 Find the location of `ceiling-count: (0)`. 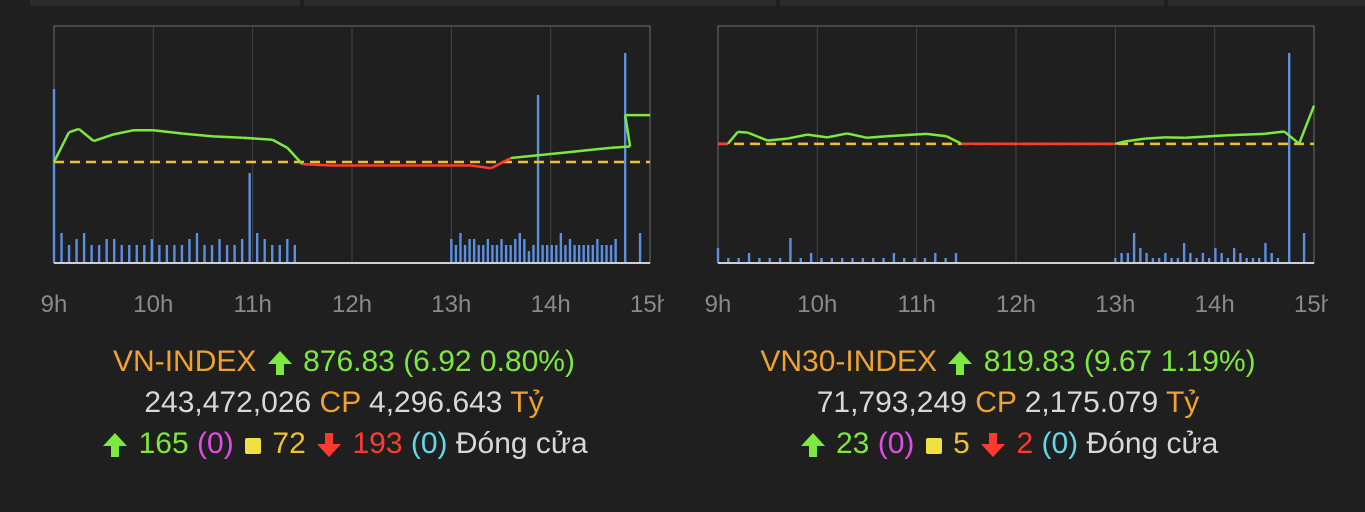

ceiling-count: (0) is located at coordinates (896, 443).